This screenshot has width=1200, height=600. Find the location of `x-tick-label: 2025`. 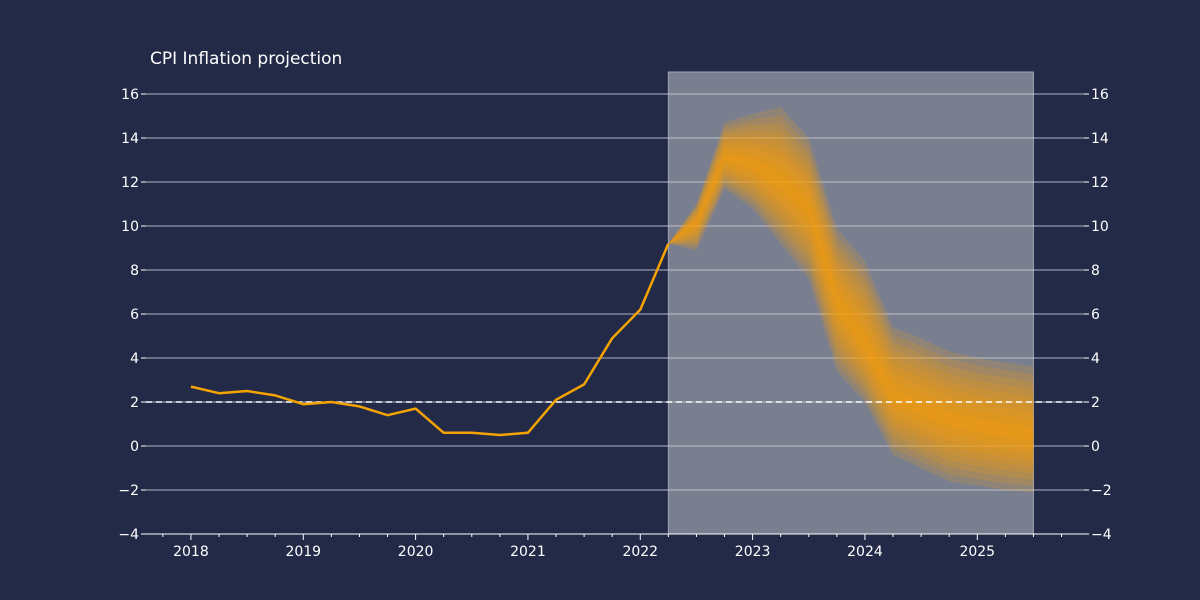

x-tick-label: 2025 is located at coordinates (977, 552).